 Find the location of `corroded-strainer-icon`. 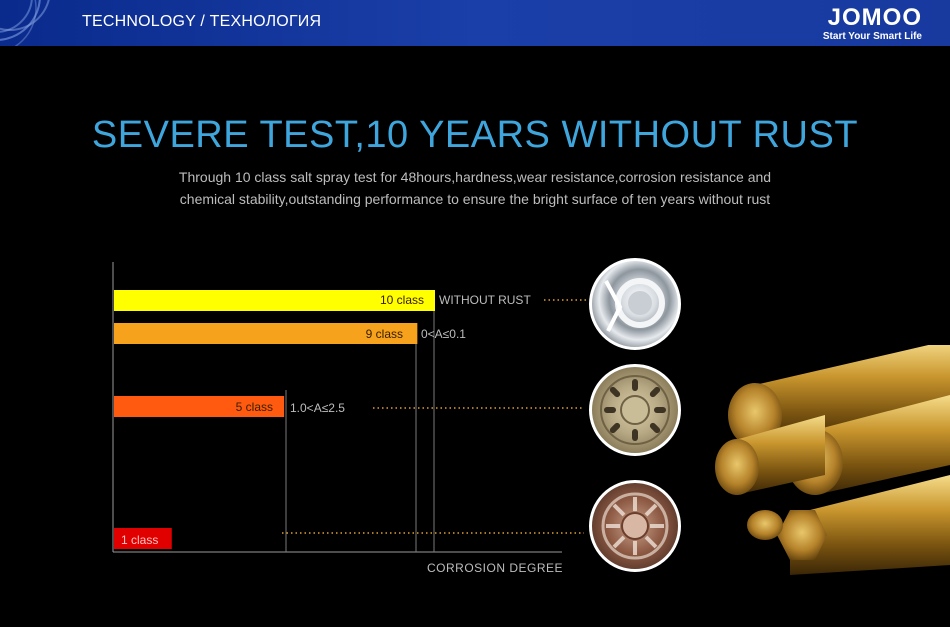

corroded-strainer-icon is located at coordinates (635, 526).